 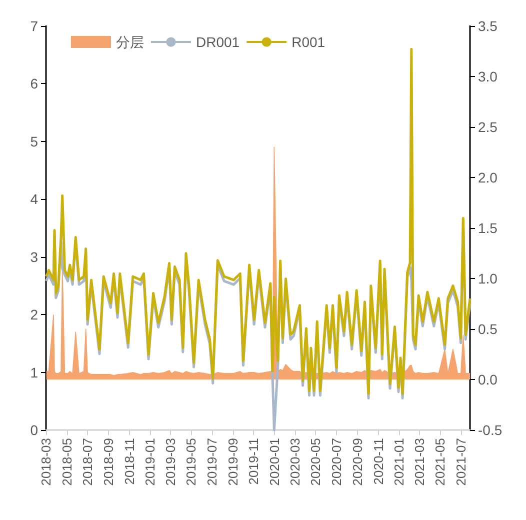 I want to click on x-tick-label: 2021-07, so click(x=460, y=462).